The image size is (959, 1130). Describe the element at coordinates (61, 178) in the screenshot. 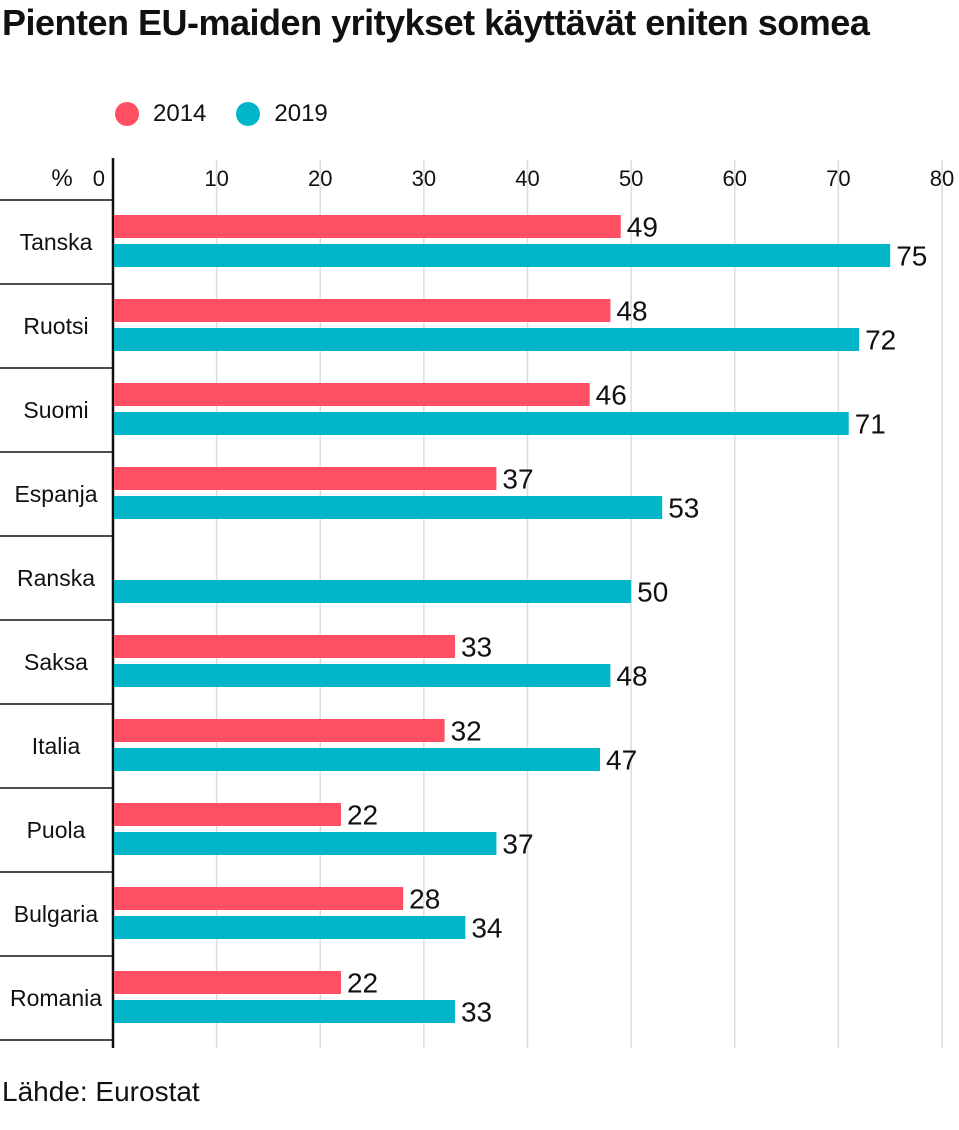

I see `axis-unit-label: %` at that location.